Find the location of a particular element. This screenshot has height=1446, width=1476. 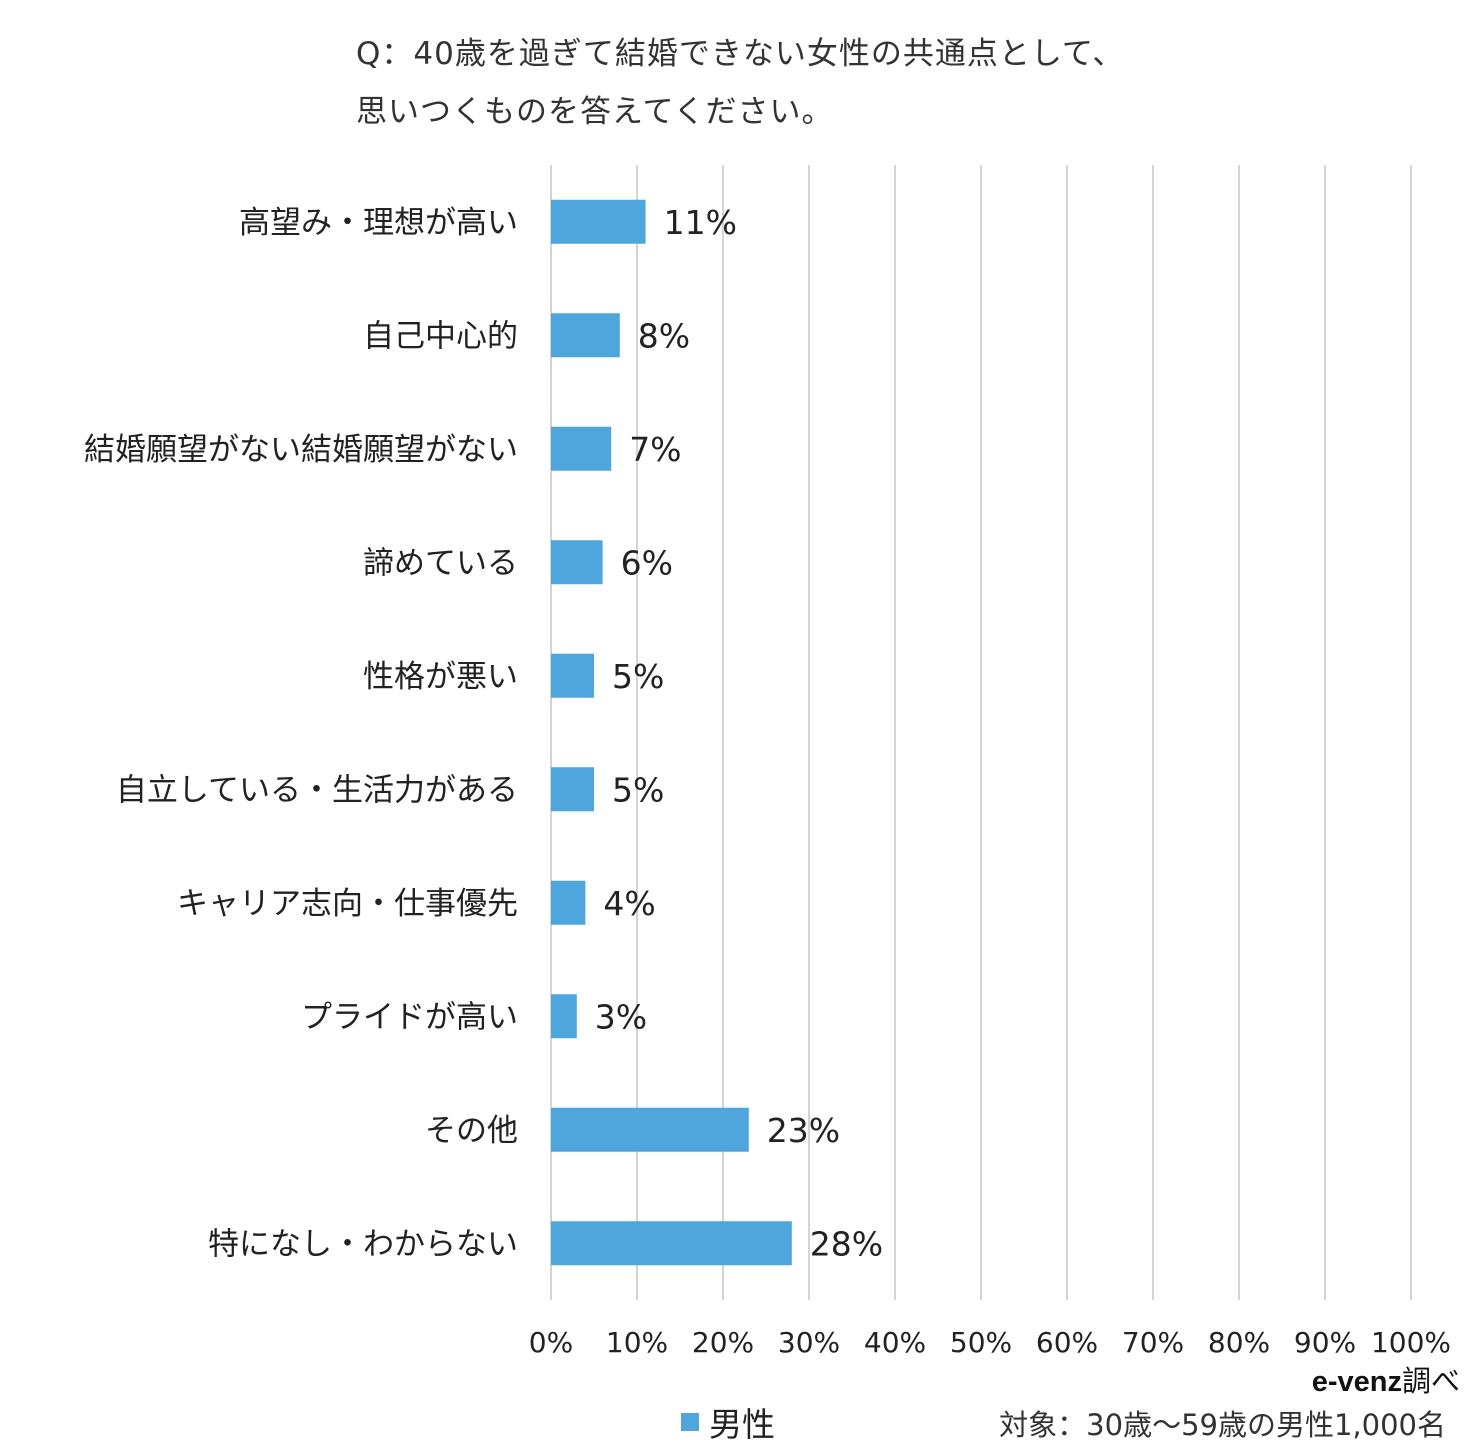

value-label: 6% is located at coordinates (647, 562).